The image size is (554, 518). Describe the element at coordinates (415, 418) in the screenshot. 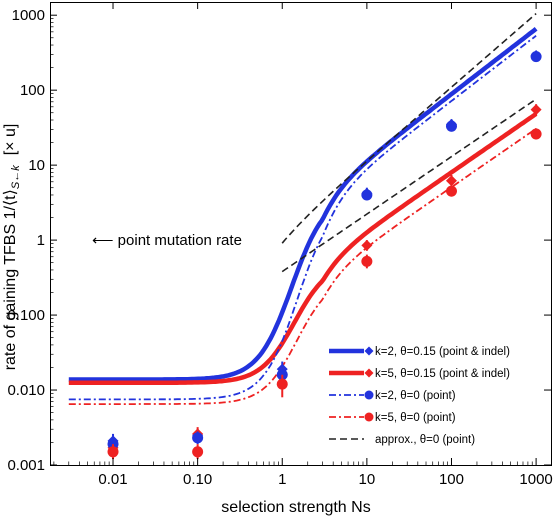

I see `legend-label-3: k=5, θ=0 (point)` at that location.